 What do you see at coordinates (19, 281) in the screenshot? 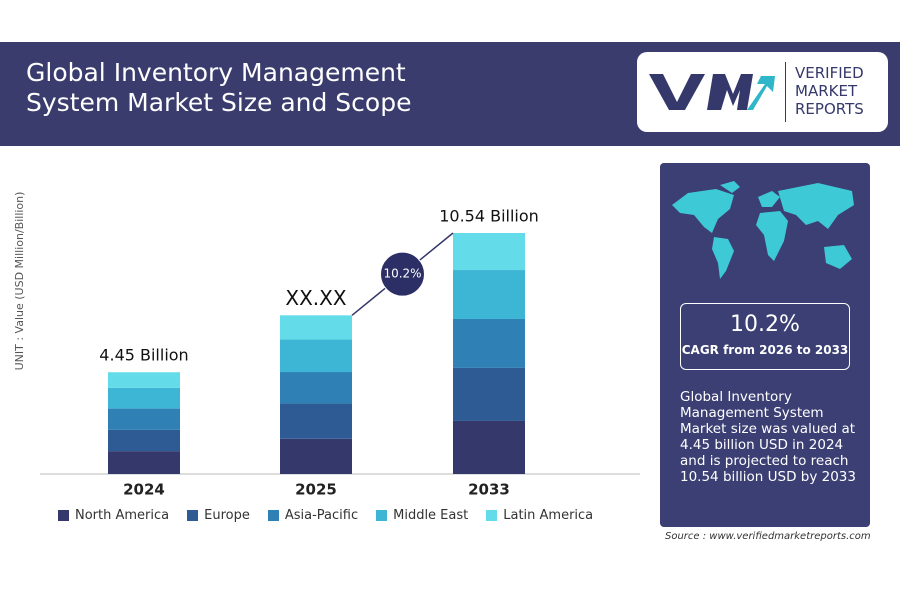
I see `y-axis-label: UNIT : Value (USD Million/Billion)` at bounding box center [19, 281].